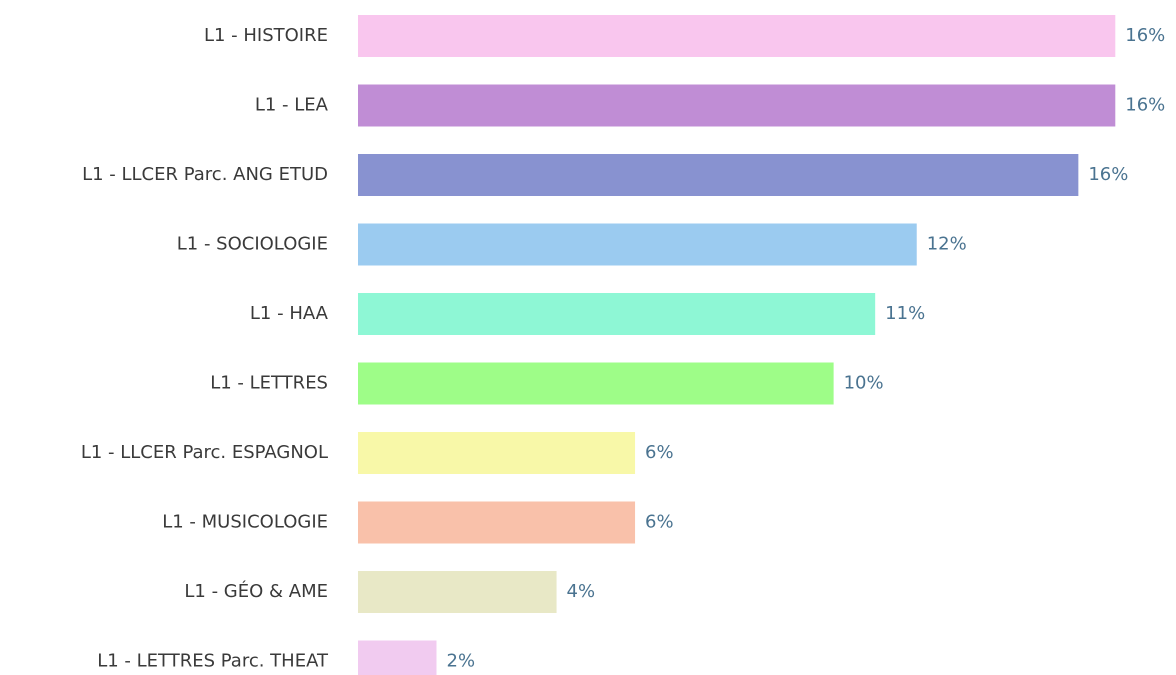  Describe the element at coordinates (461, 661) in the screenshot. I see `value-label: 2%` at that location.